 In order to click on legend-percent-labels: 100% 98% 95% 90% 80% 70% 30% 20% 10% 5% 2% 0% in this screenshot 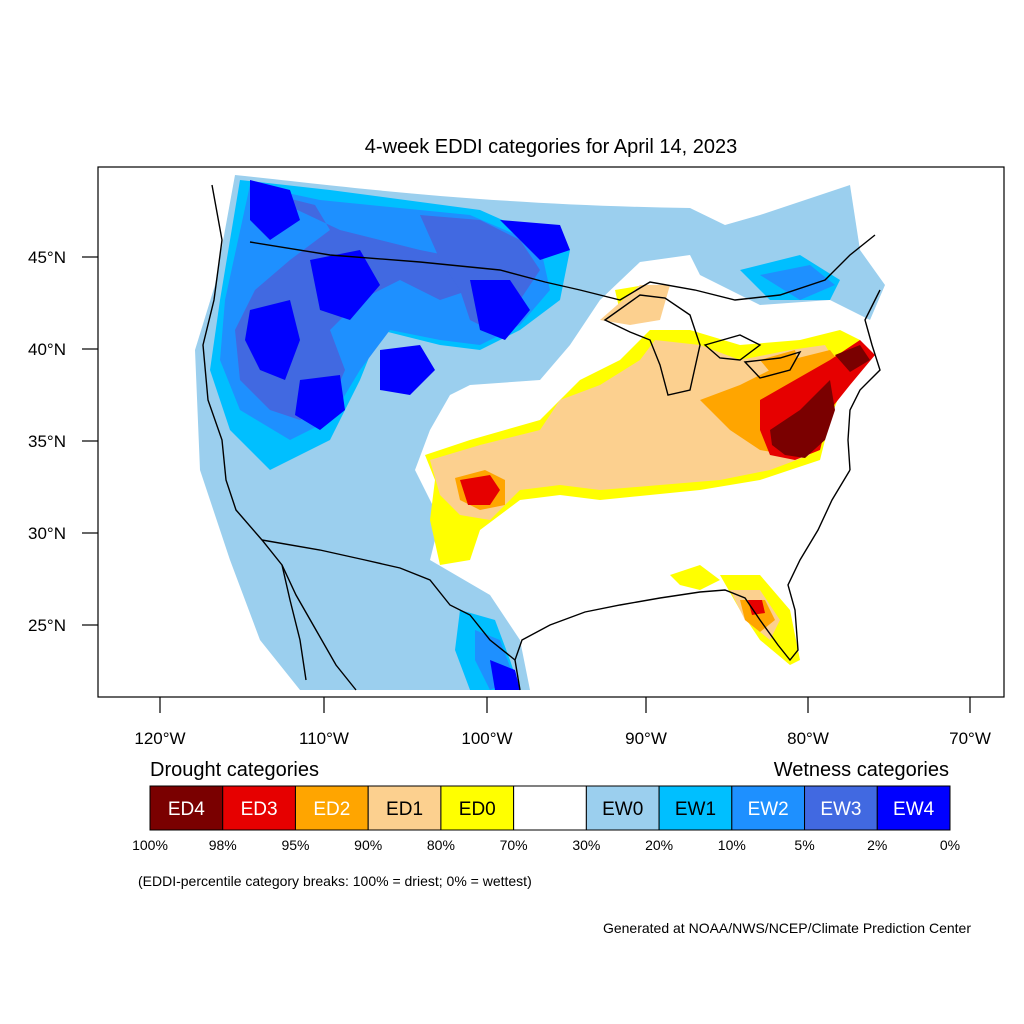, I will do `click(546, 845)`.